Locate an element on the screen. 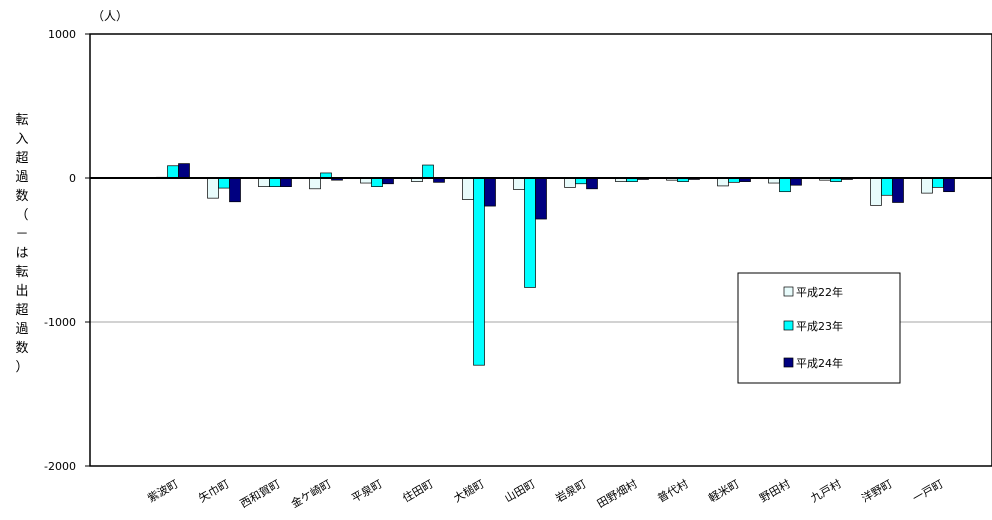 The width and height of the screenshot is (992, 520). category-label: 田野畑村 is located at coordinates (616, 493).